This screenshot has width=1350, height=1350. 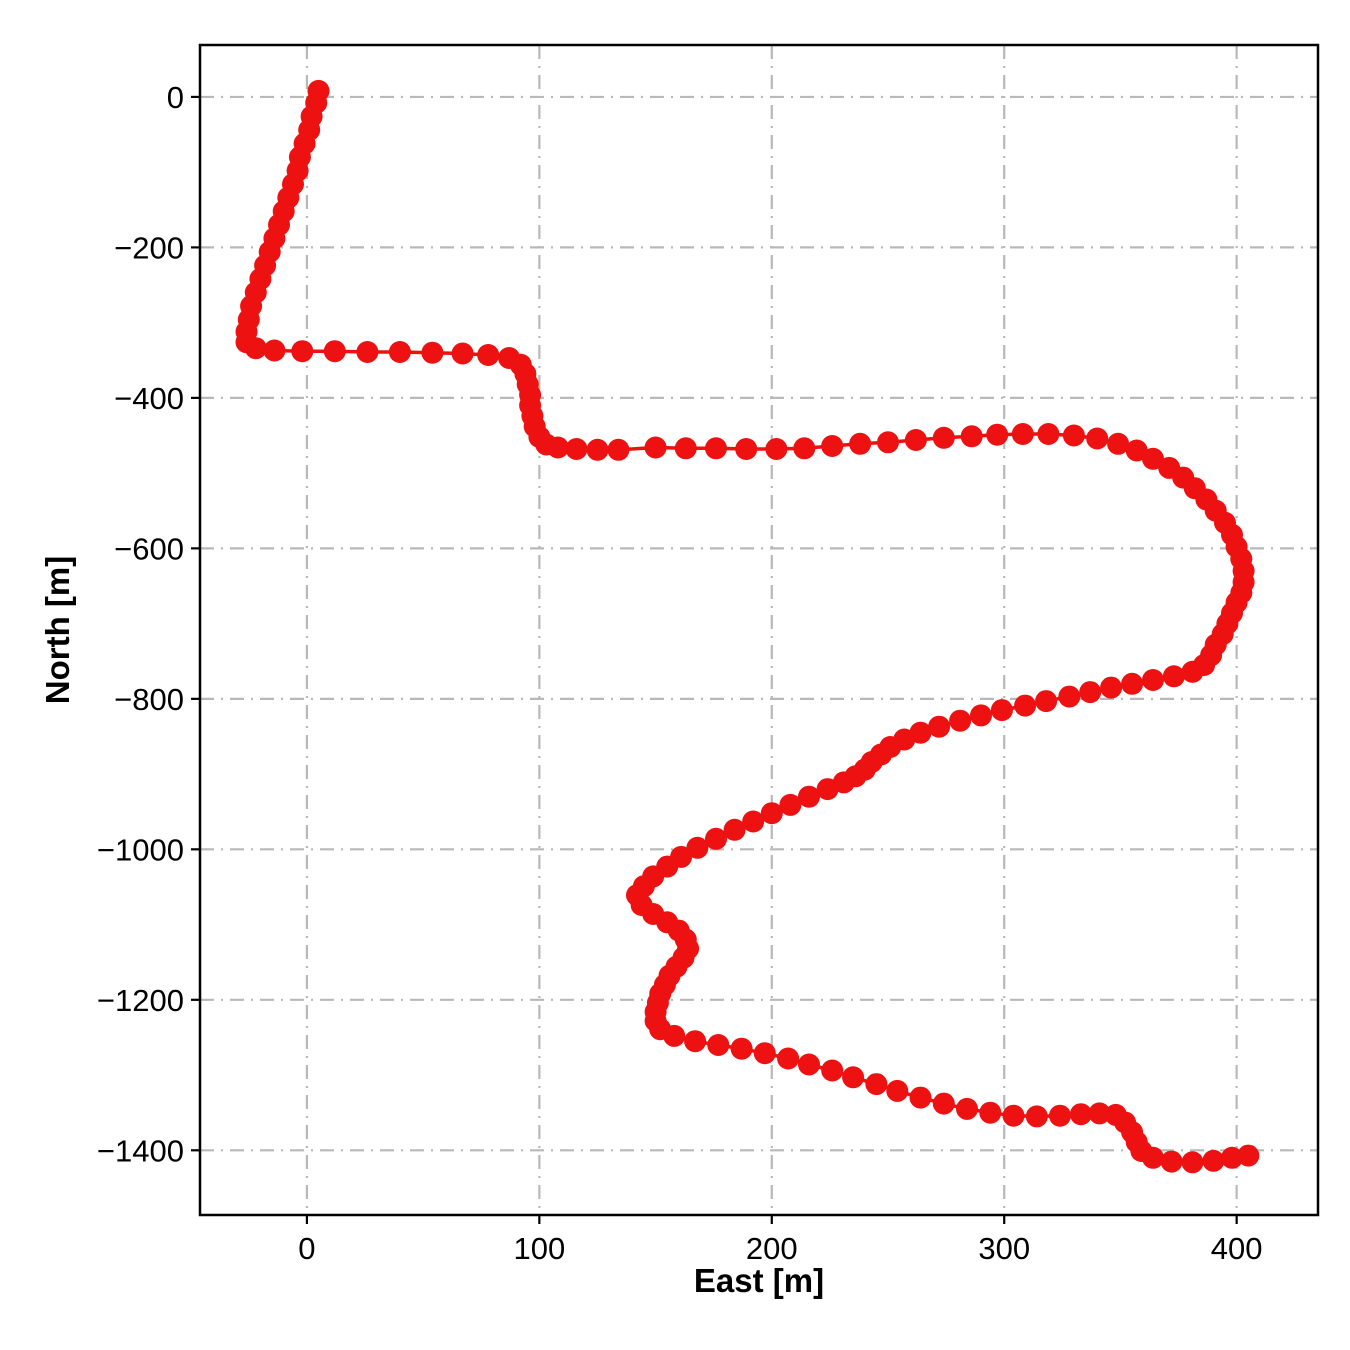 What do you see at coordinates (306, 1248) in the screenshot?
I see `x-tick-label: 0` at bounding box center [306, 1248].